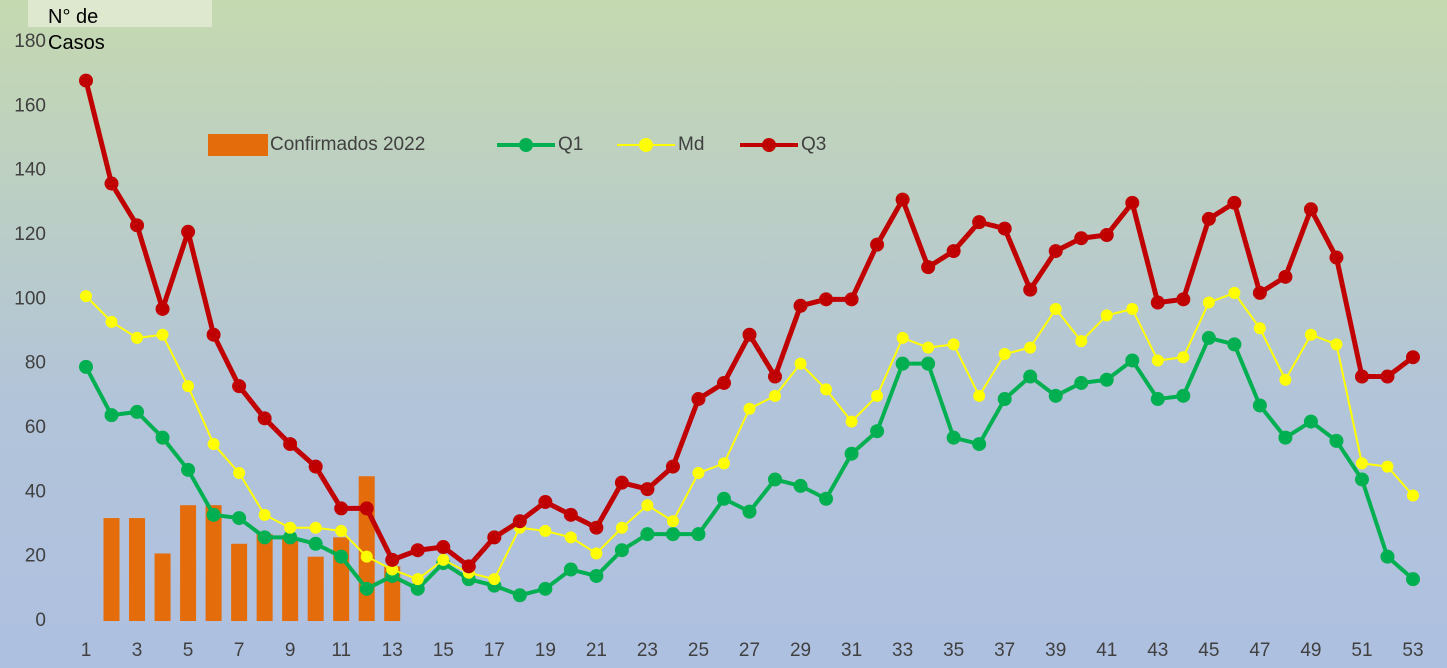 Image resolution: width=1447 pixels, height=668 pixels. What do you see at coordinates (596, 650) in the screenshot?
I see `x-tick-label: 21` at bounding box center [596, 650].